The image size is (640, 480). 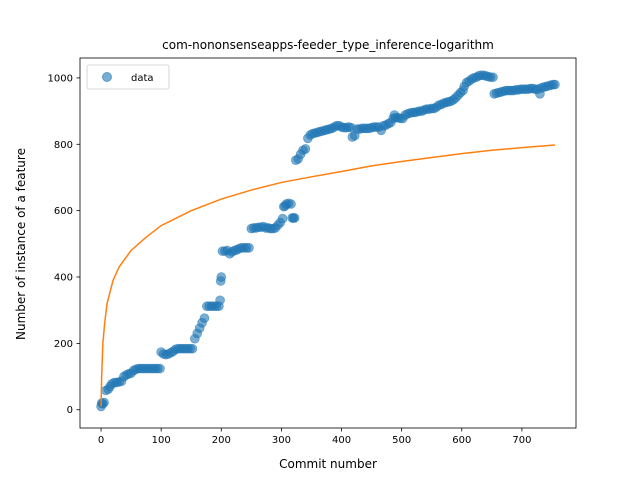 What do you see at coordinates (107, 77) in the screenshot?
I see `legend-marker` at bounding box center [107, 77].